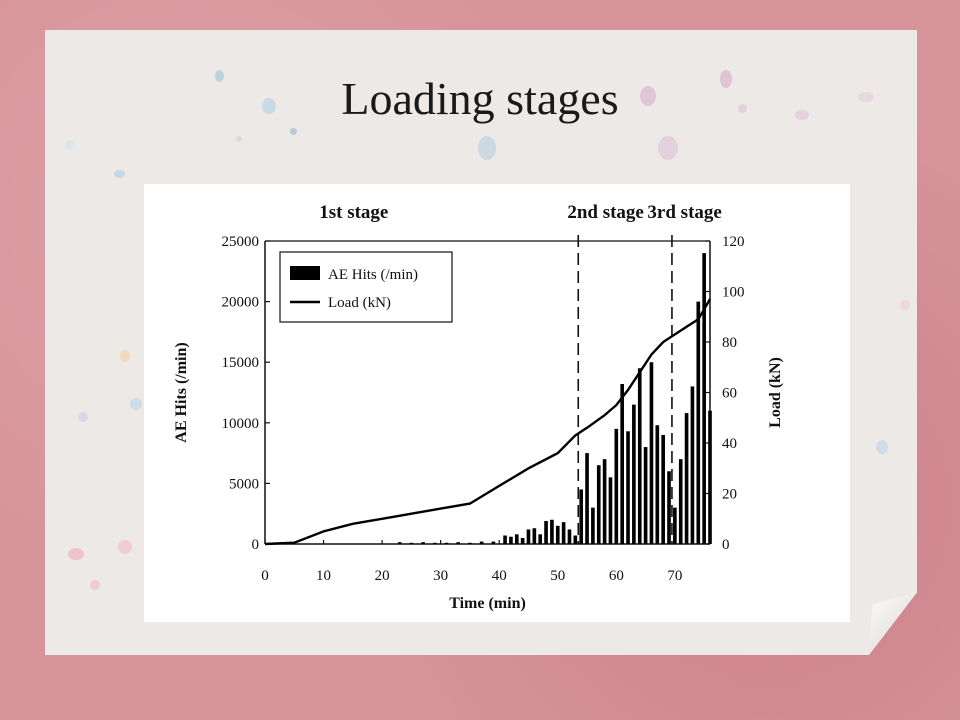 This screenshot has height=720, width=960. What do you see at coordinates (499, 576) in the screenshot?
I see `x-tick-label: 40` at bounding box center [499, 576].